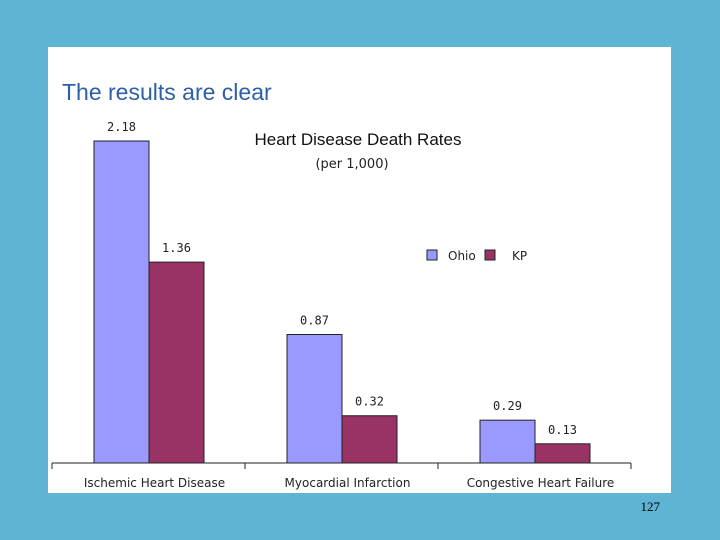  Describe the element at coordinates (358, 139) in the screenshot. I see `chart-title: Heart Disease Death Rates` at that location.